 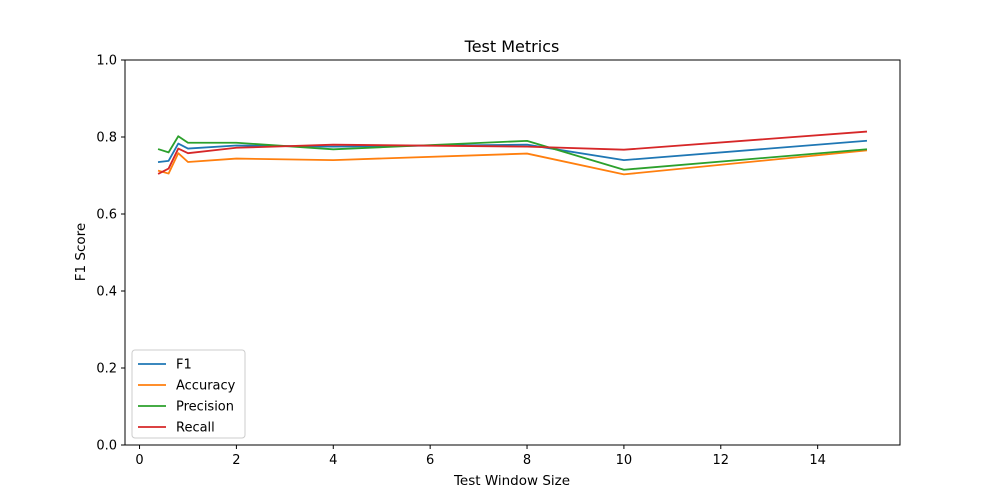 What do you see at coordinates (106, 292) in the screenshot?
I see `y-tick-label: 0.4` at bounding box center [106, 292].